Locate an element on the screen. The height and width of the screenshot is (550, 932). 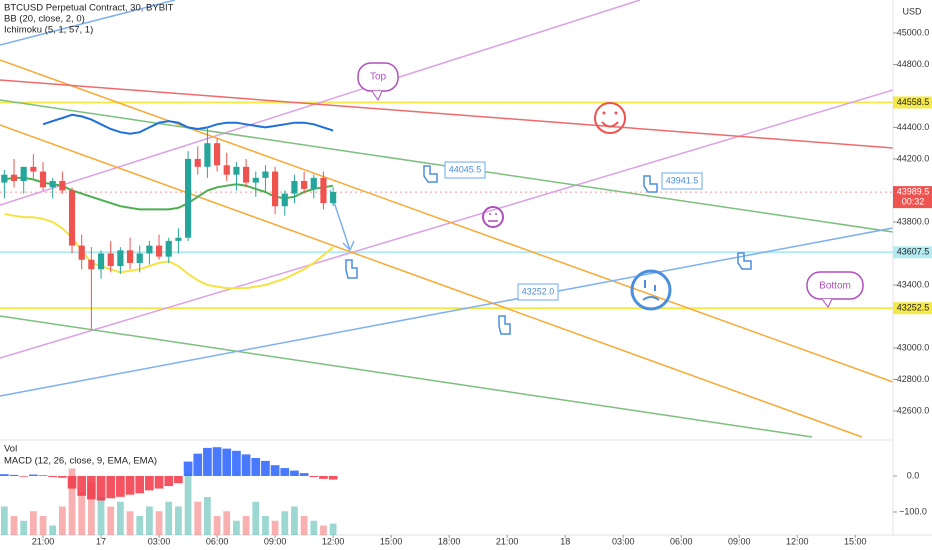
callout-text: 43252.0 is located at coordinates (538, 291).